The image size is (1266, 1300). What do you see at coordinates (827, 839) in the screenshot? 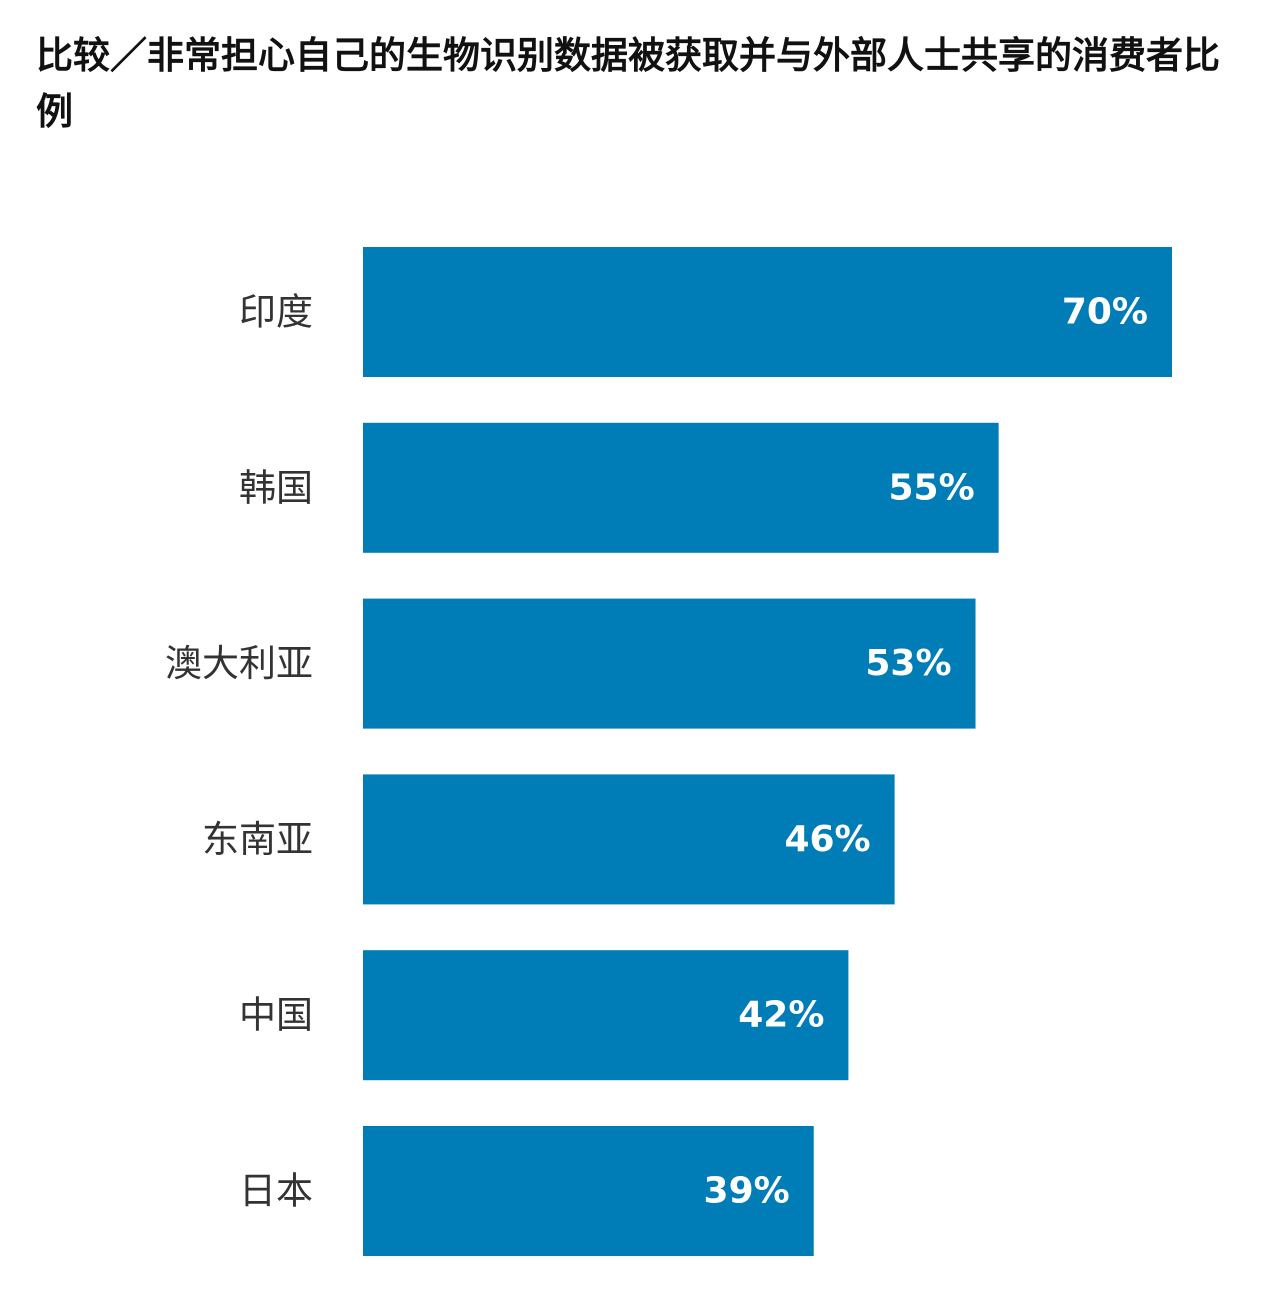
I see `value-label-3: 46%` at bounding box center [827, 839].